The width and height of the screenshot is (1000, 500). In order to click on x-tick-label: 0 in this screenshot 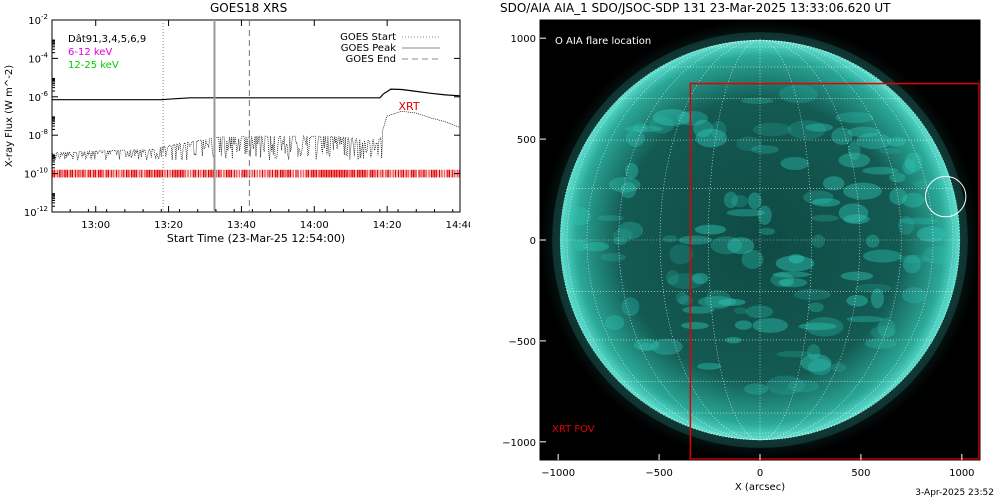, I will do `click(760, 473)`.